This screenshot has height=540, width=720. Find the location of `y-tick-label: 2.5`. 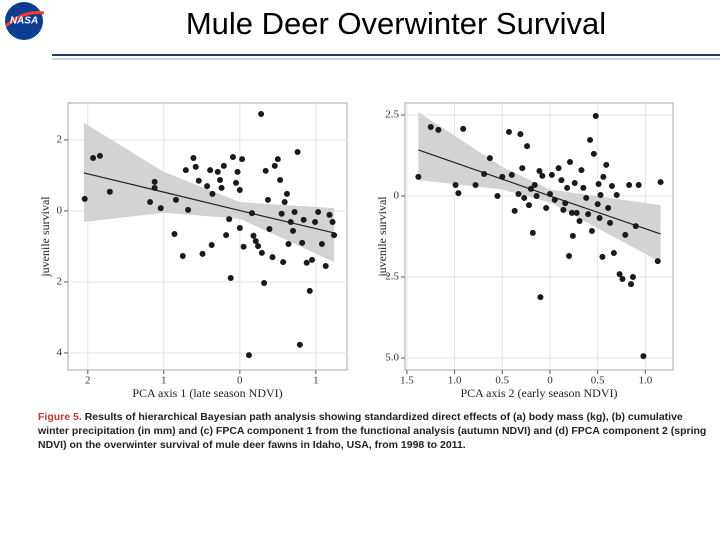

y-tick-label: 2.5 is located at coordinates (392, 115).